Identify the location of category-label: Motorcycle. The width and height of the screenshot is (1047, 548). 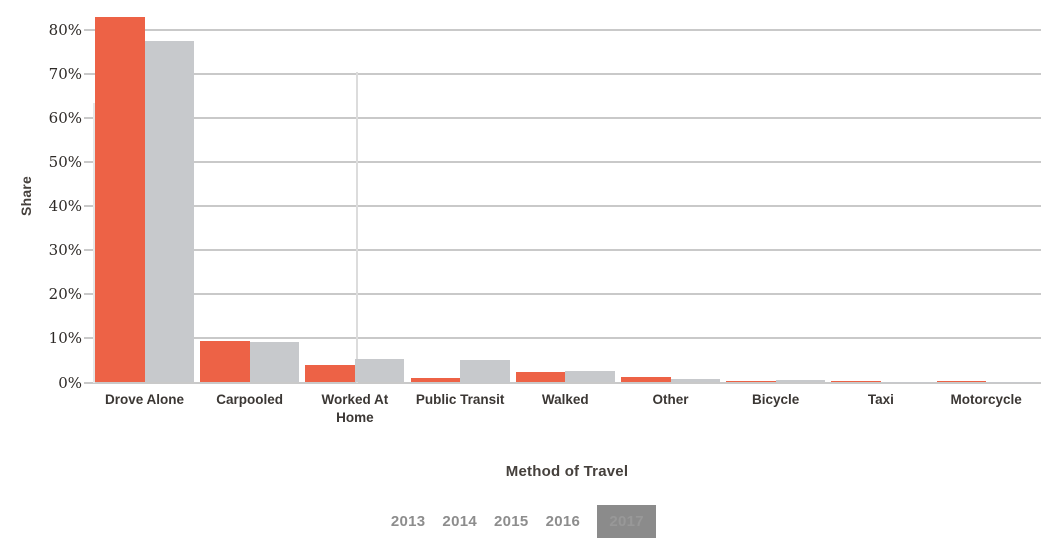
(986, 399).